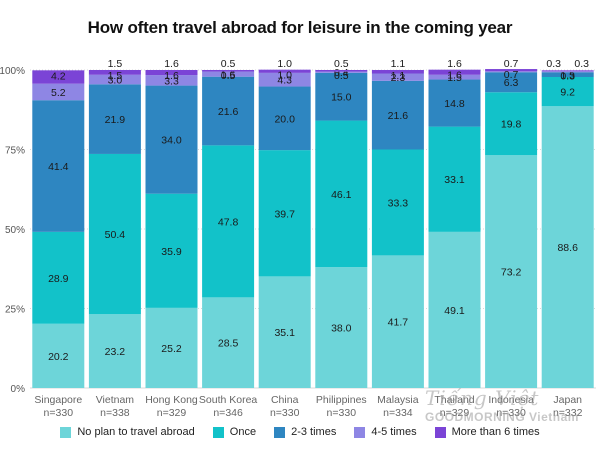  I want to click on top-data-label: 1.5, so click(115, 64).